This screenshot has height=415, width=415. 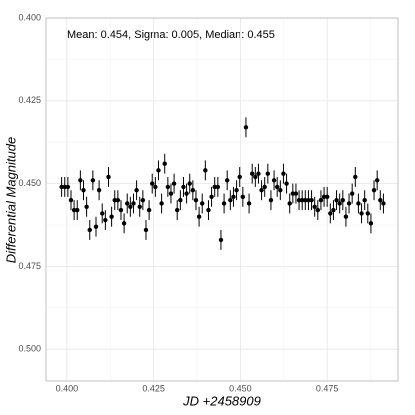 What do you see at coordinates (29, 17) in the screenshot?
I see `y-tick-label: 0.400` at bounding box center [29, 17].